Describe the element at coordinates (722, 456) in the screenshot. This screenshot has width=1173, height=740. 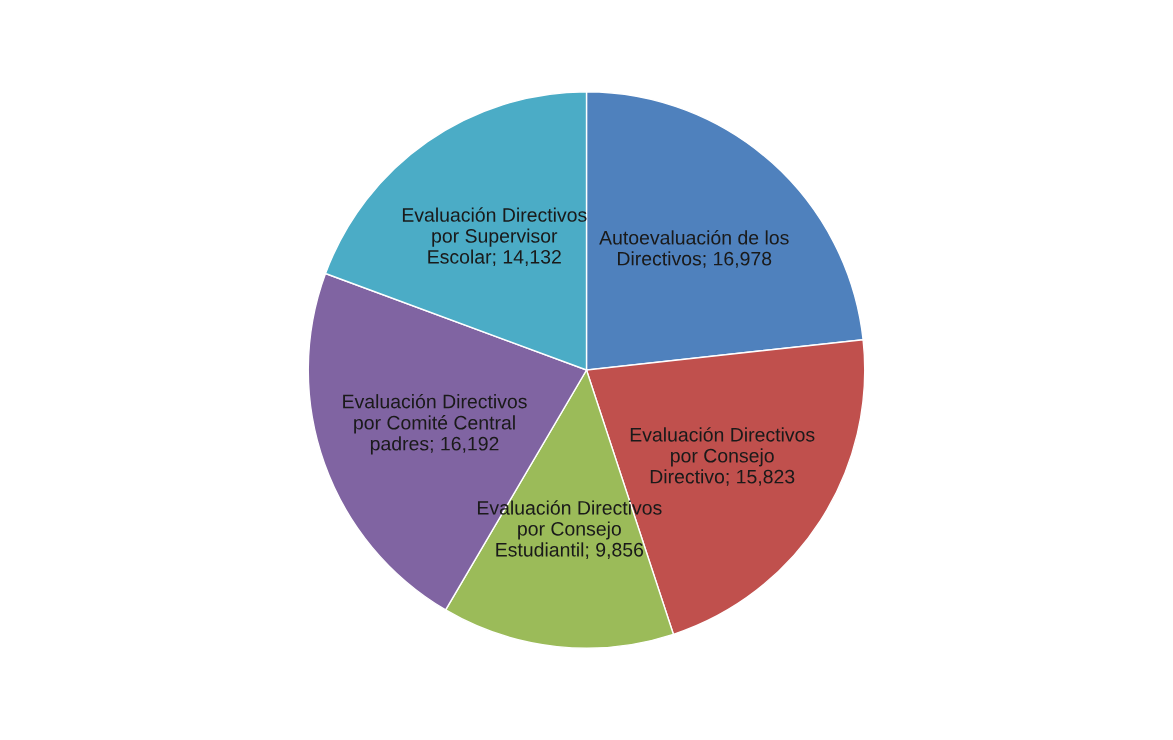
I see `slice-label: Evaluación Directivos por Consejo Directivo; 15,823` at that location.